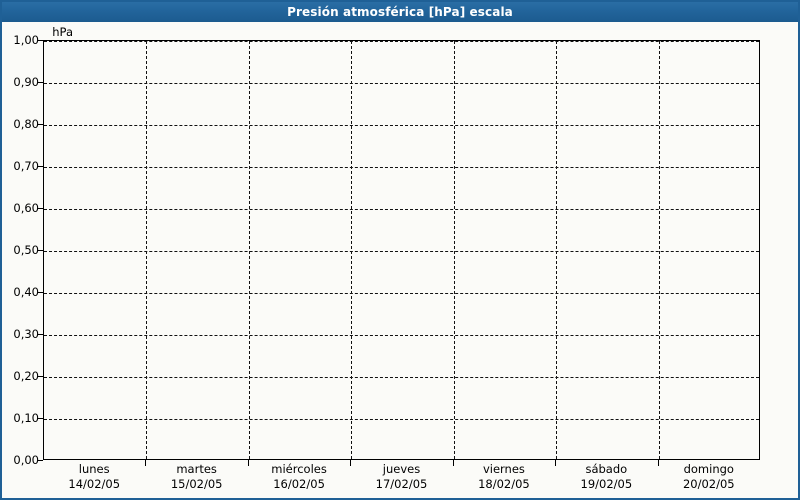  What do you see at coordinates (26, 82) in the screenshot?
I see `y-axis-tick-label: 0,90` at bounding box center [26, 82].